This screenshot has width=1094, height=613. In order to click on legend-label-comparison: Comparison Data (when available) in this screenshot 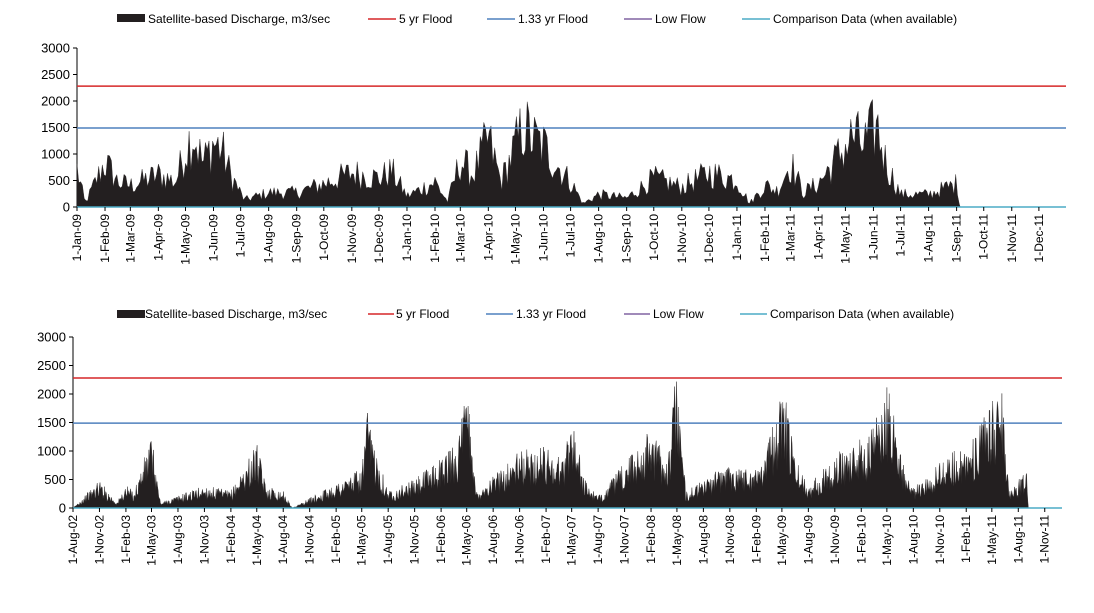, I will do `click(862, 314)`.